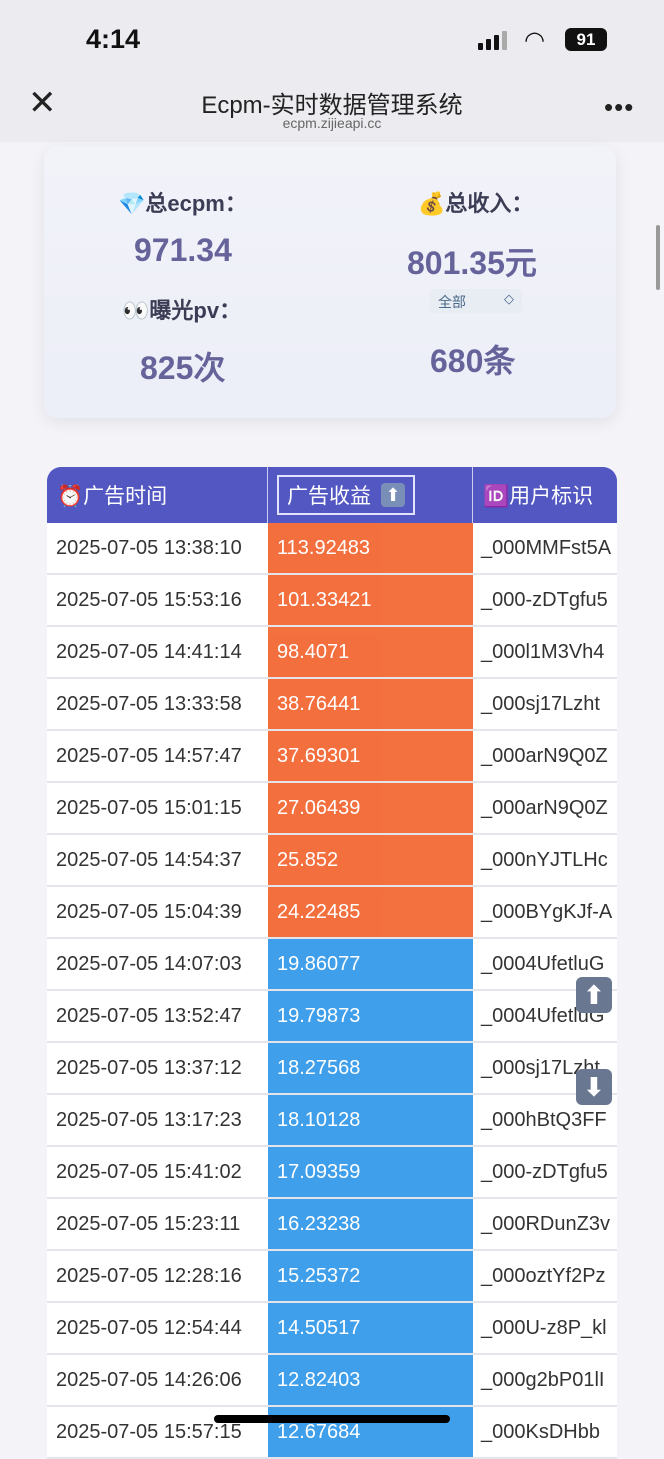 The image size is (664, 1459). I want to click on cell-ad-revenue: 14.50517, so click(370, 1328).